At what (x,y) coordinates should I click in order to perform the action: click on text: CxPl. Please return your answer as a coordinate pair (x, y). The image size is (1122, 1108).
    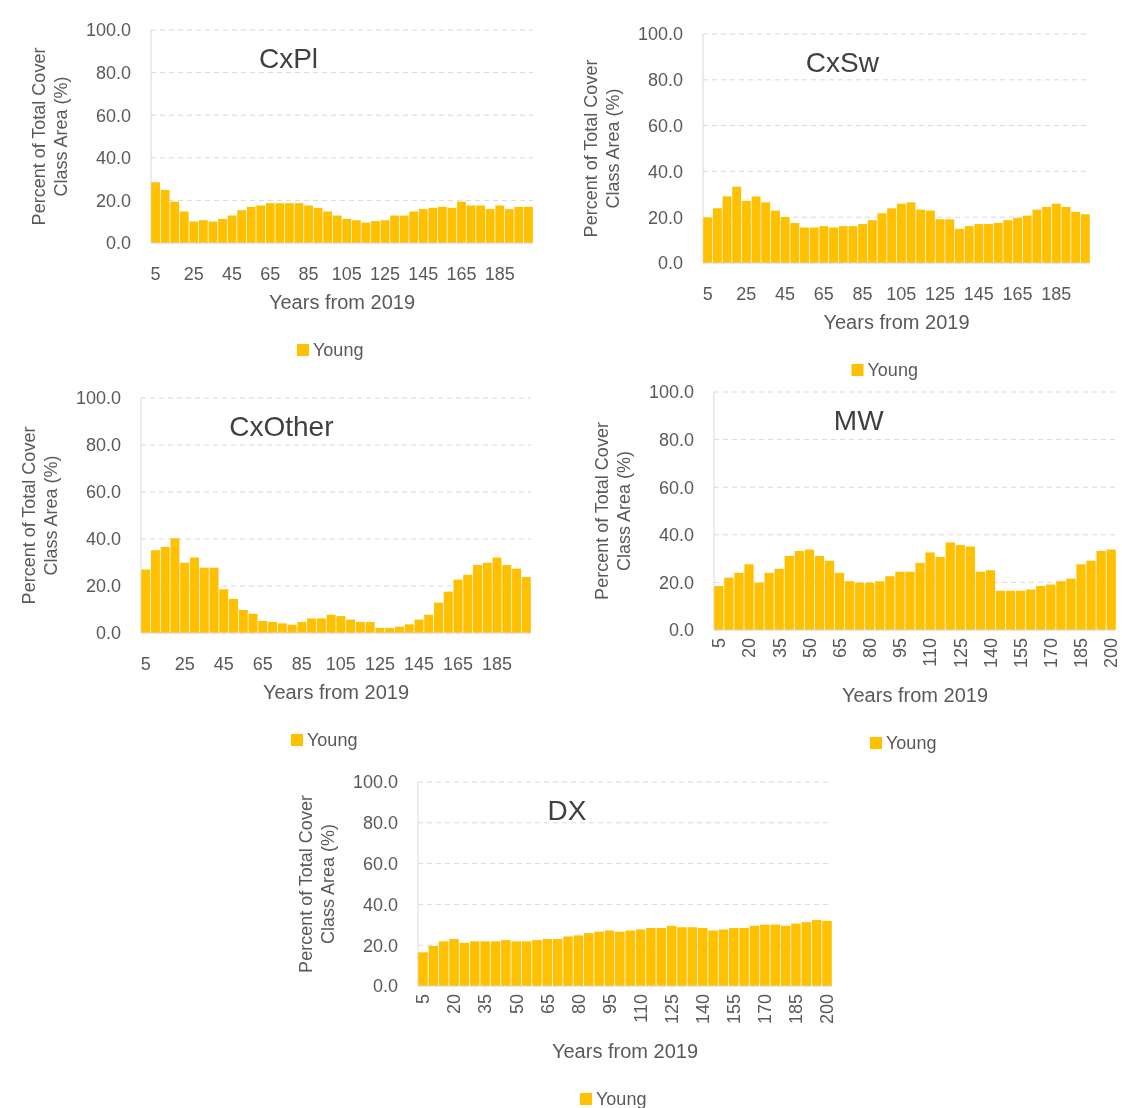
    Looking at the image, I should click on (288, 58).